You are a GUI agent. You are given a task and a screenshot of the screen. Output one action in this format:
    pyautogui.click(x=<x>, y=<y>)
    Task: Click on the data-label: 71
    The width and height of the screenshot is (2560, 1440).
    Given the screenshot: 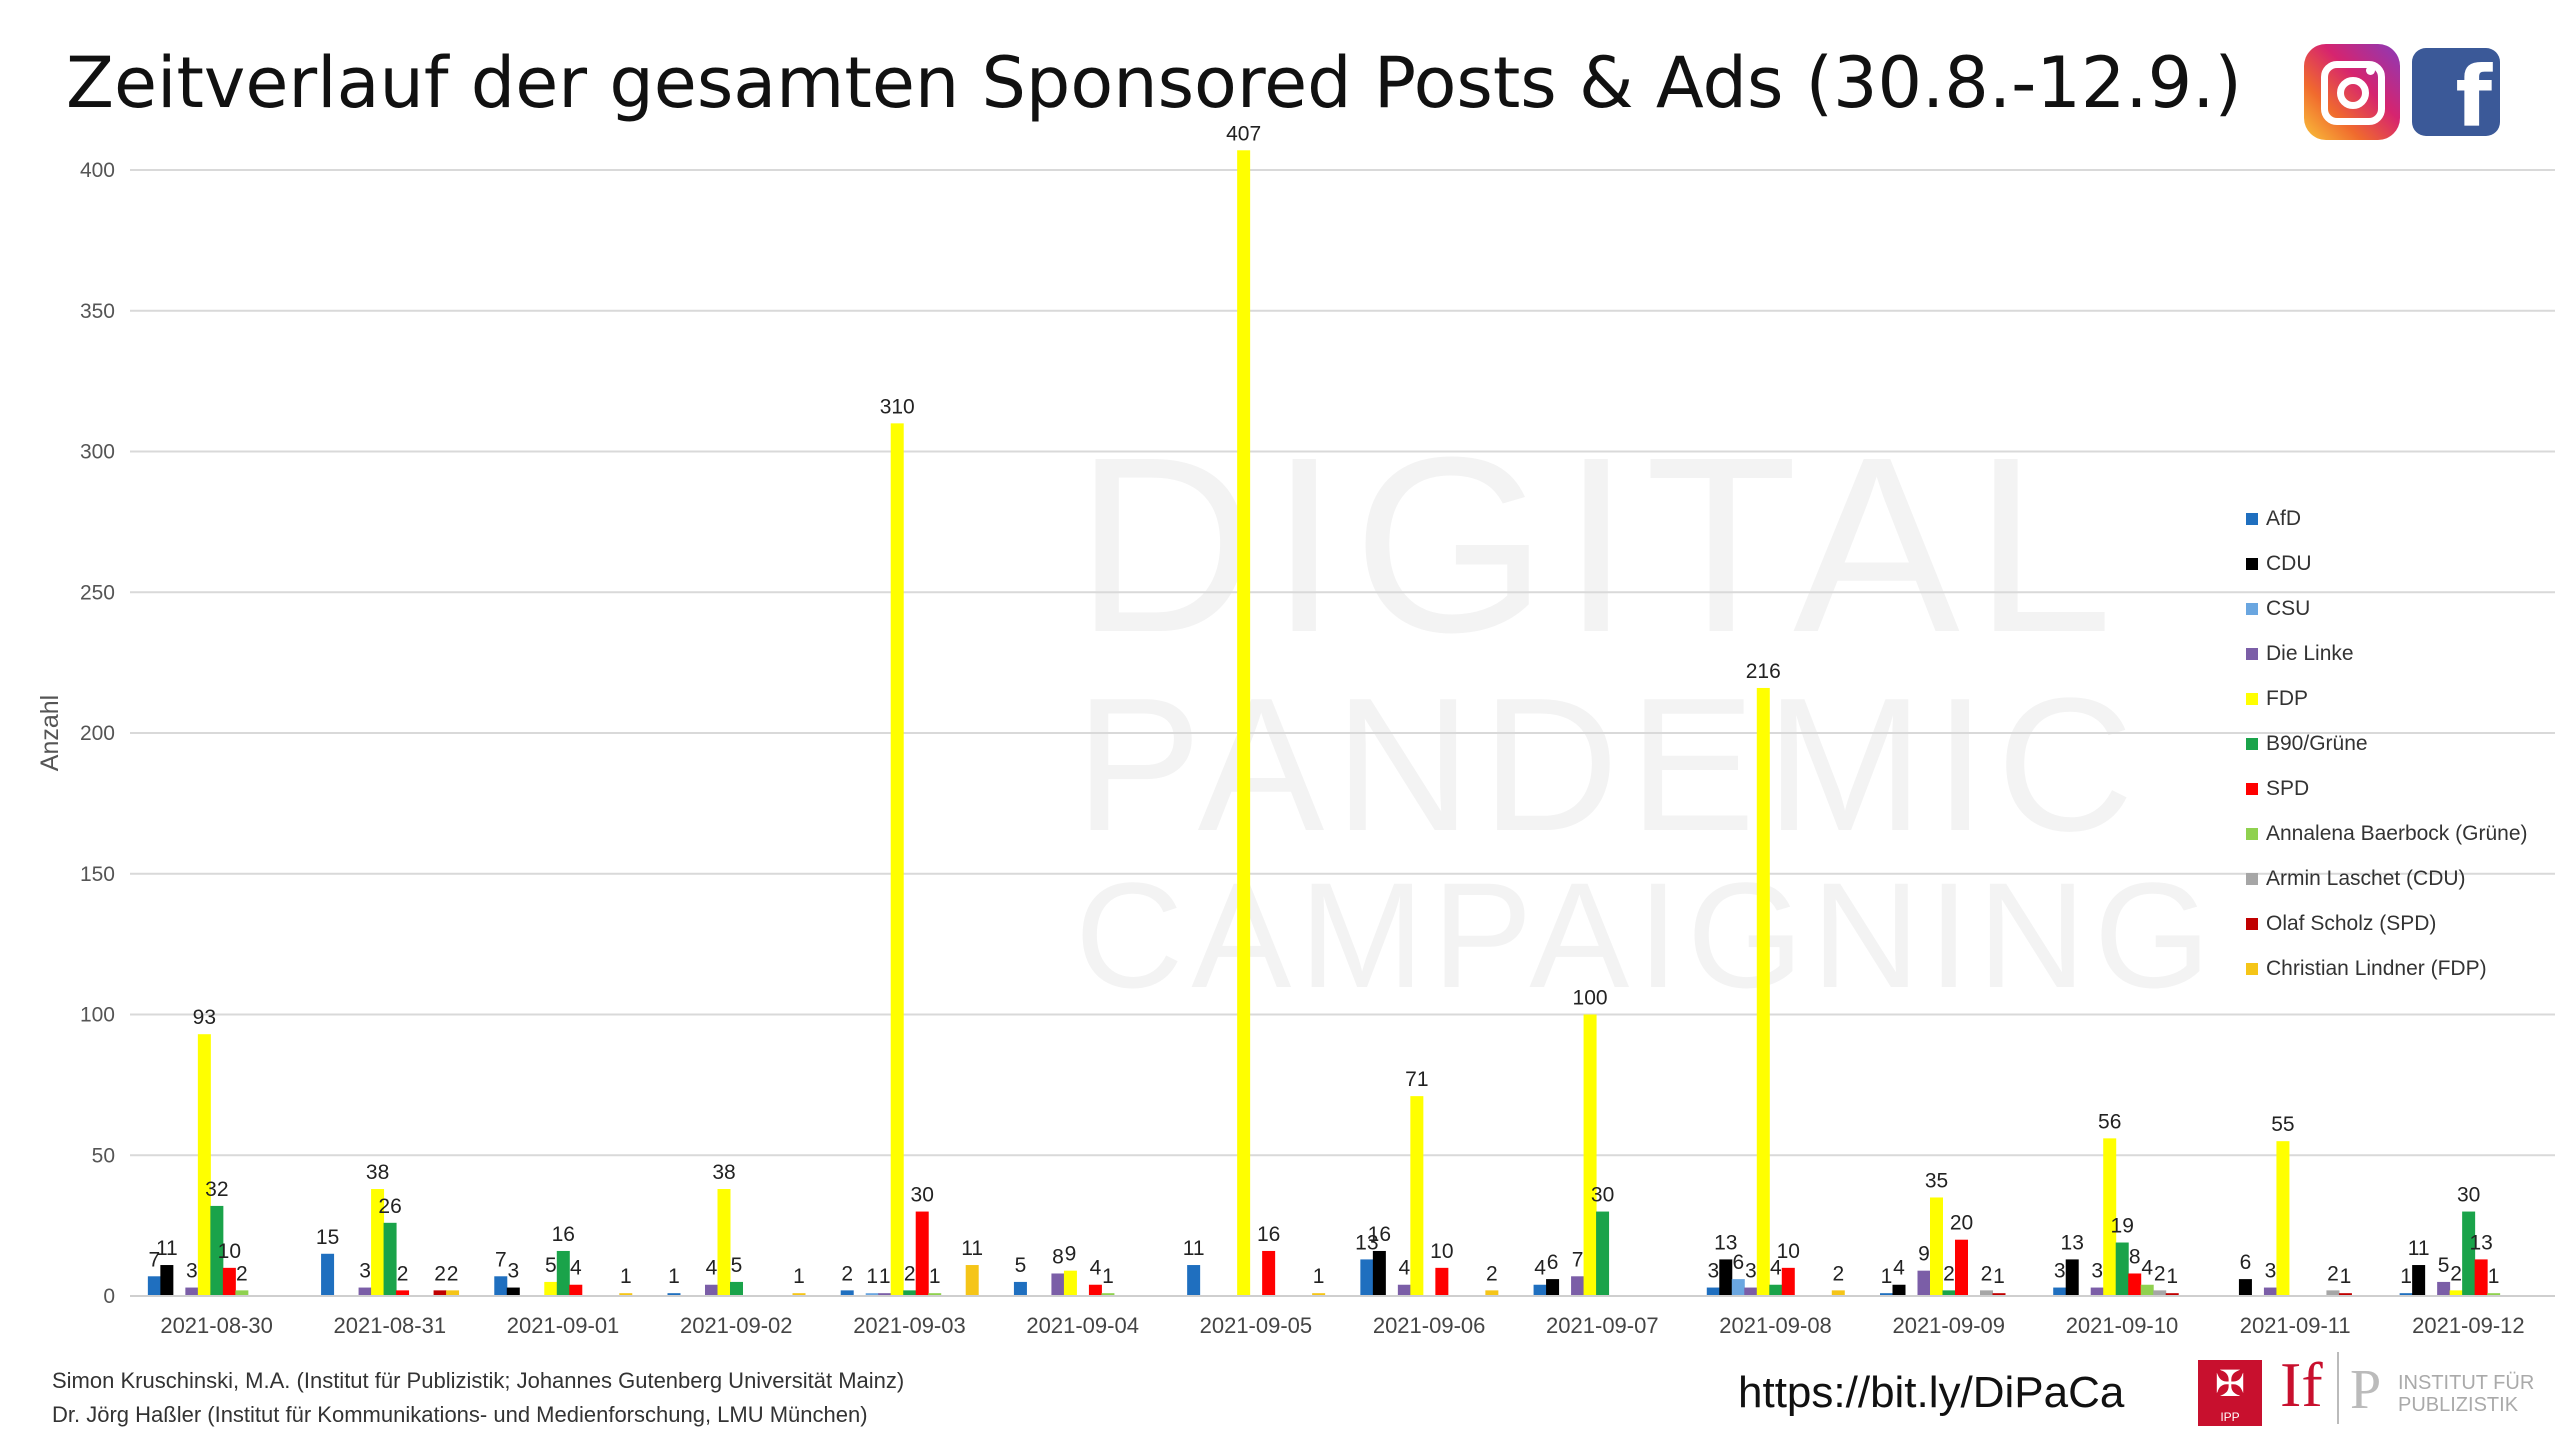 What is the action you would take?
    pyautogui.click(x=1416, y=1079)
    